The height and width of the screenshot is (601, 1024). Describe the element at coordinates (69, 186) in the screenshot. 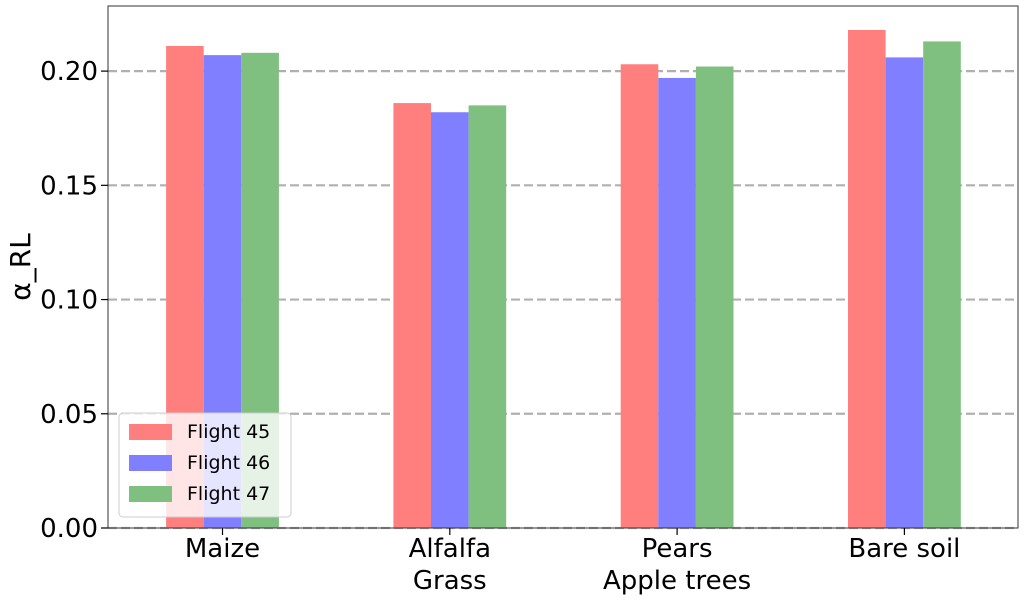

I see `y-tick-label: 0.15` at that location.